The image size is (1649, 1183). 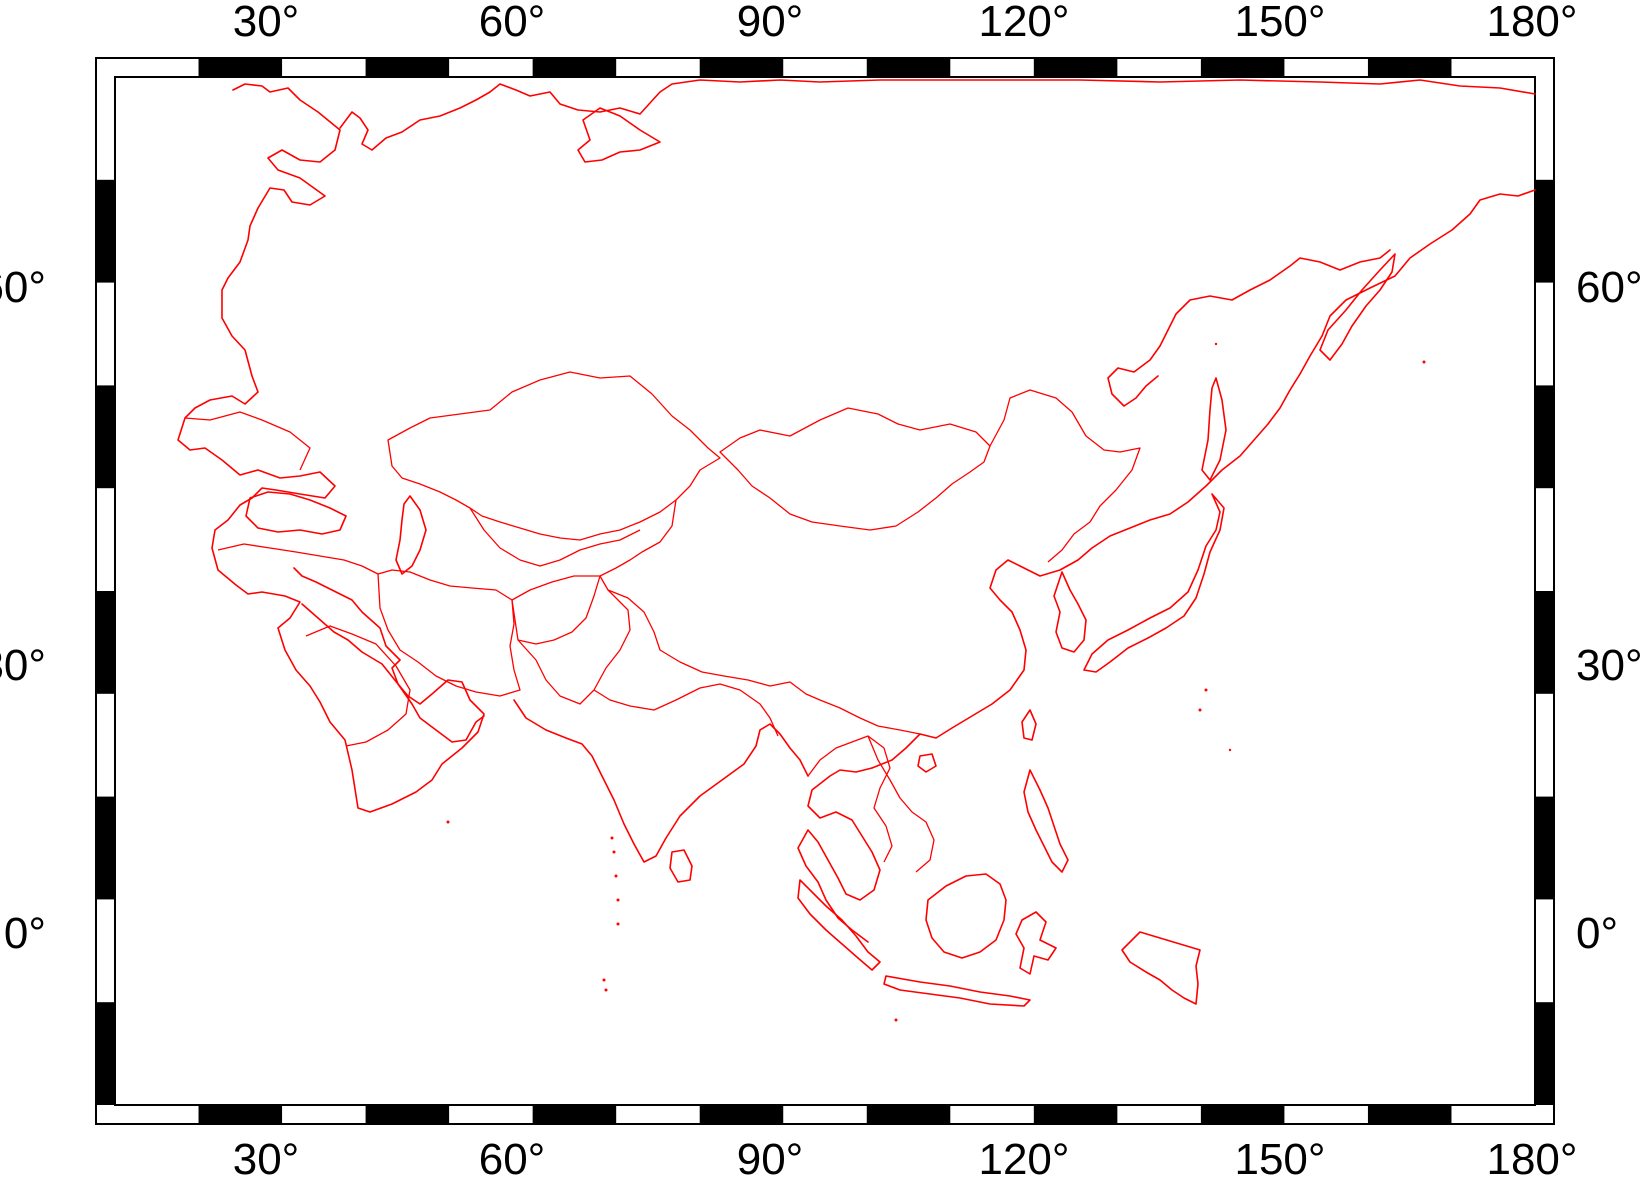 What do you see at coordinates (686, 710) in the screenshot?
I see `border-india-north` at bounding box center [686, 710].